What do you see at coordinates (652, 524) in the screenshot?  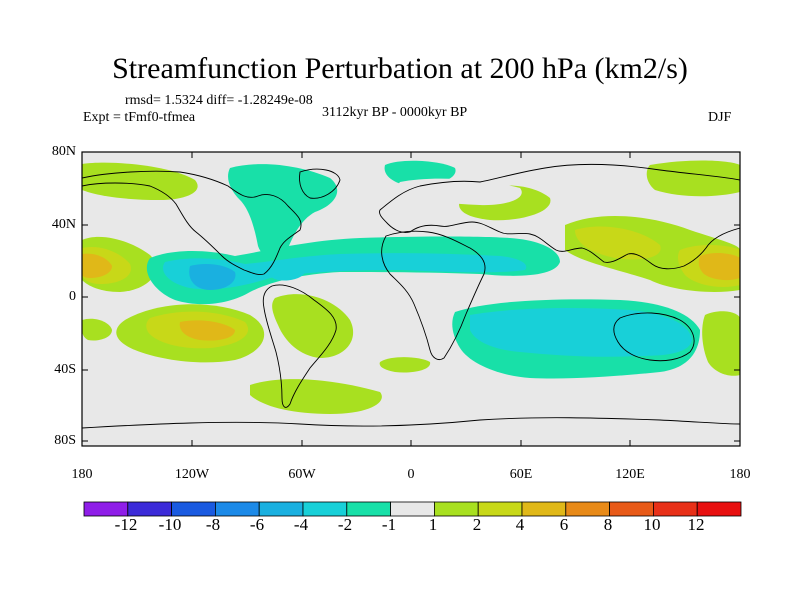 I see `colorbar-label: 10` at bounding box center [652, 524].